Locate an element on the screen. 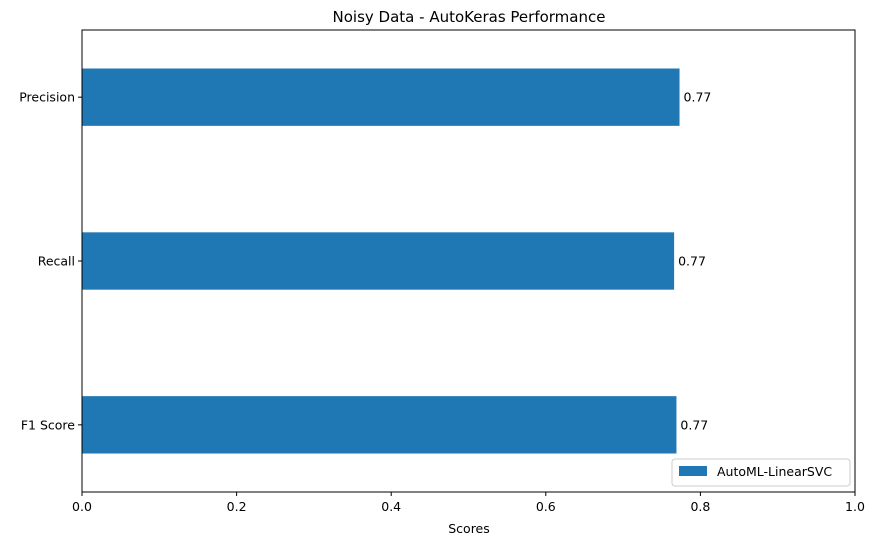 The width and height of the screenshot is (877, 545). x-tick-label: 0.0 is located at coordinates (82, 506).